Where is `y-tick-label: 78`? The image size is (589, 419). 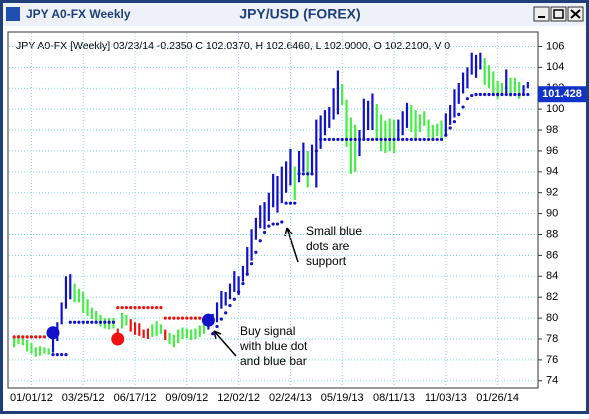
y-tick-label: 78 is located at coordinates (552, 339).